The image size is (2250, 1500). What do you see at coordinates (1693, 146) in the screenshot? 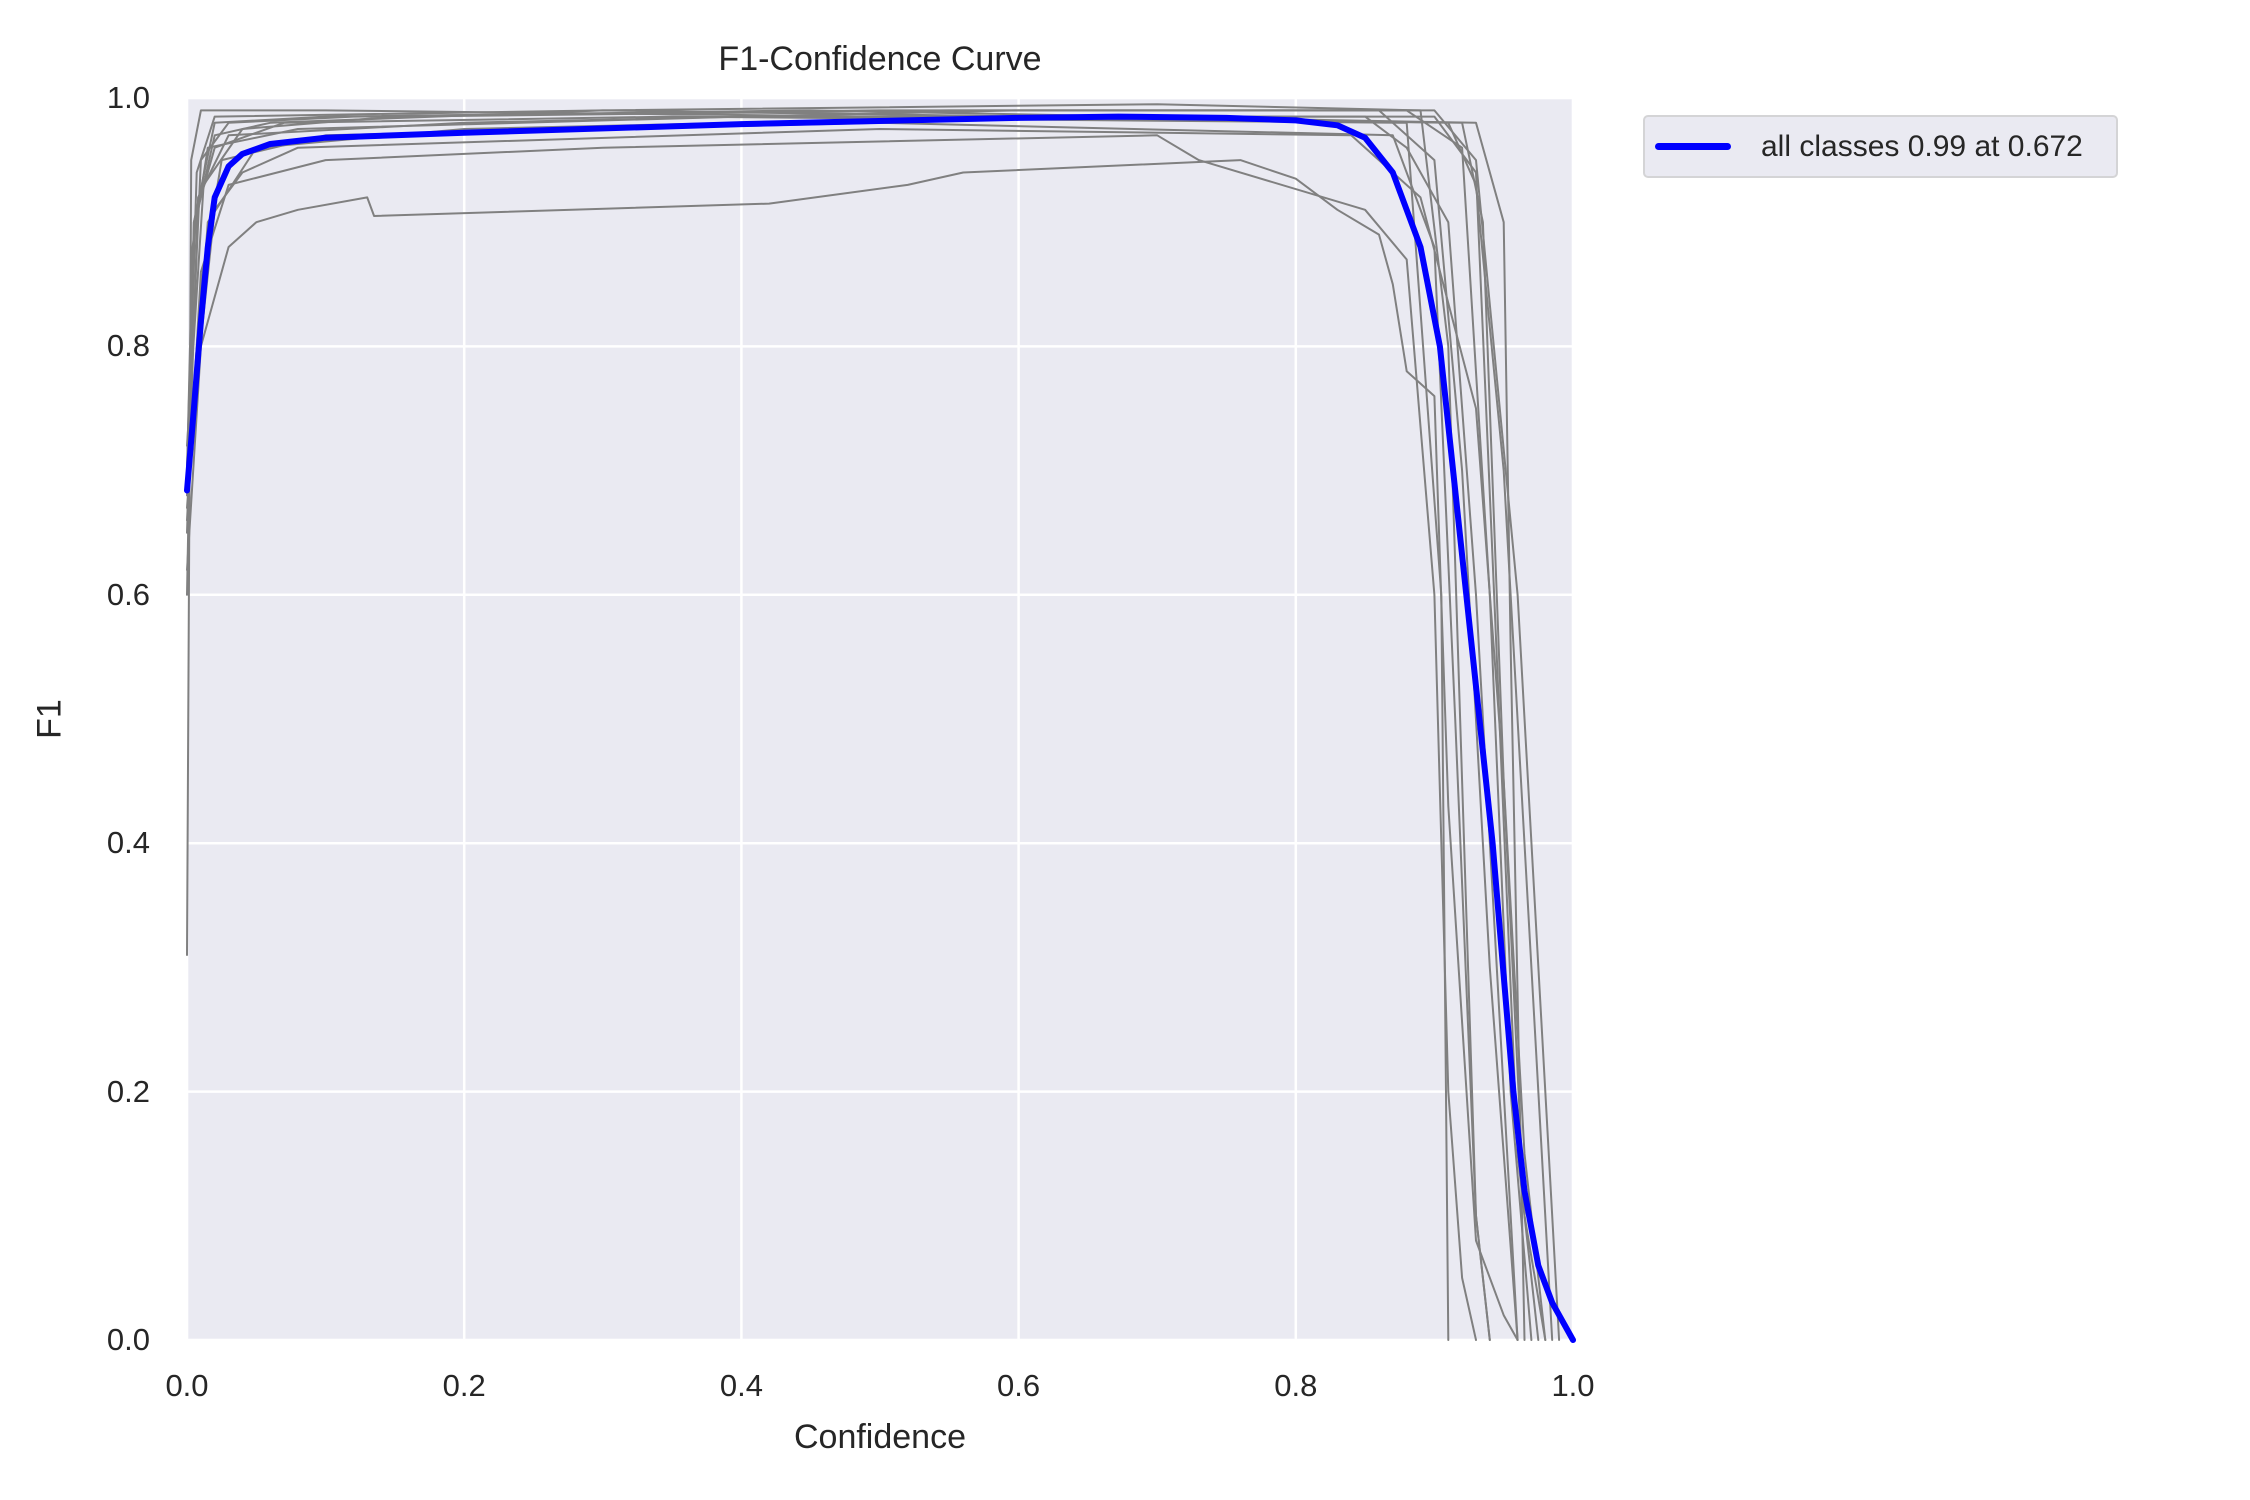
I see `legend-line-swatch` at bounding box center [1693, 146].